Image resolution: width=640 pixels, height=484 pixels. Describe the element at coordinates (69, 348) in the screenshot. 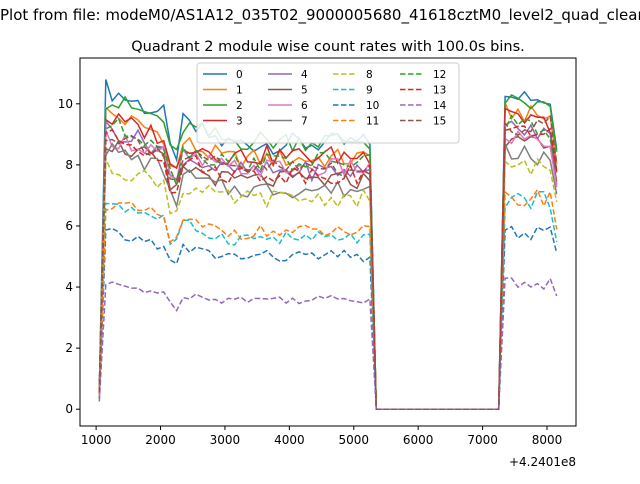

I see `y-tick-label: 2` at that location.